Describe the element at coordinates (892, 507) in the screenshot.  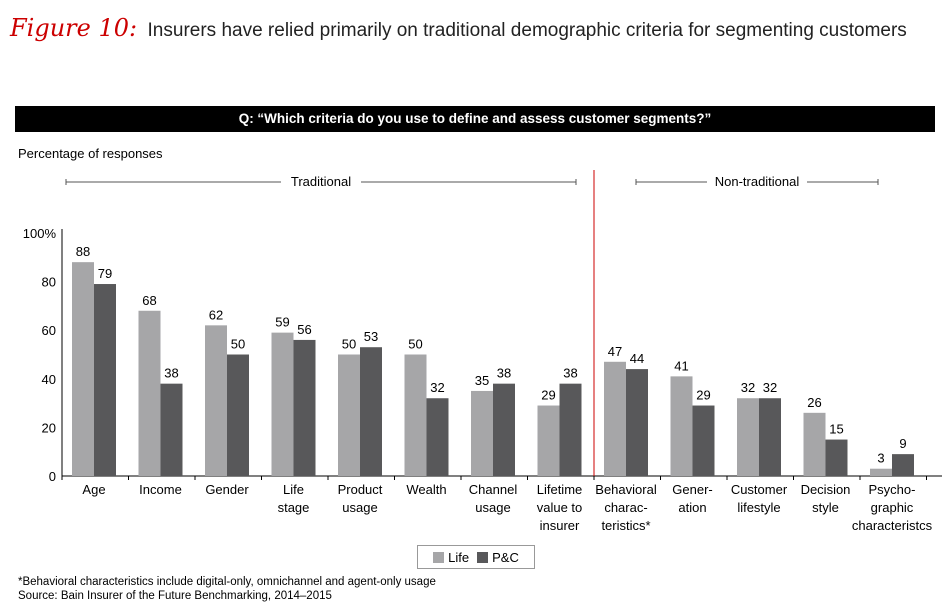
I see `category-label: graphic` at that location.